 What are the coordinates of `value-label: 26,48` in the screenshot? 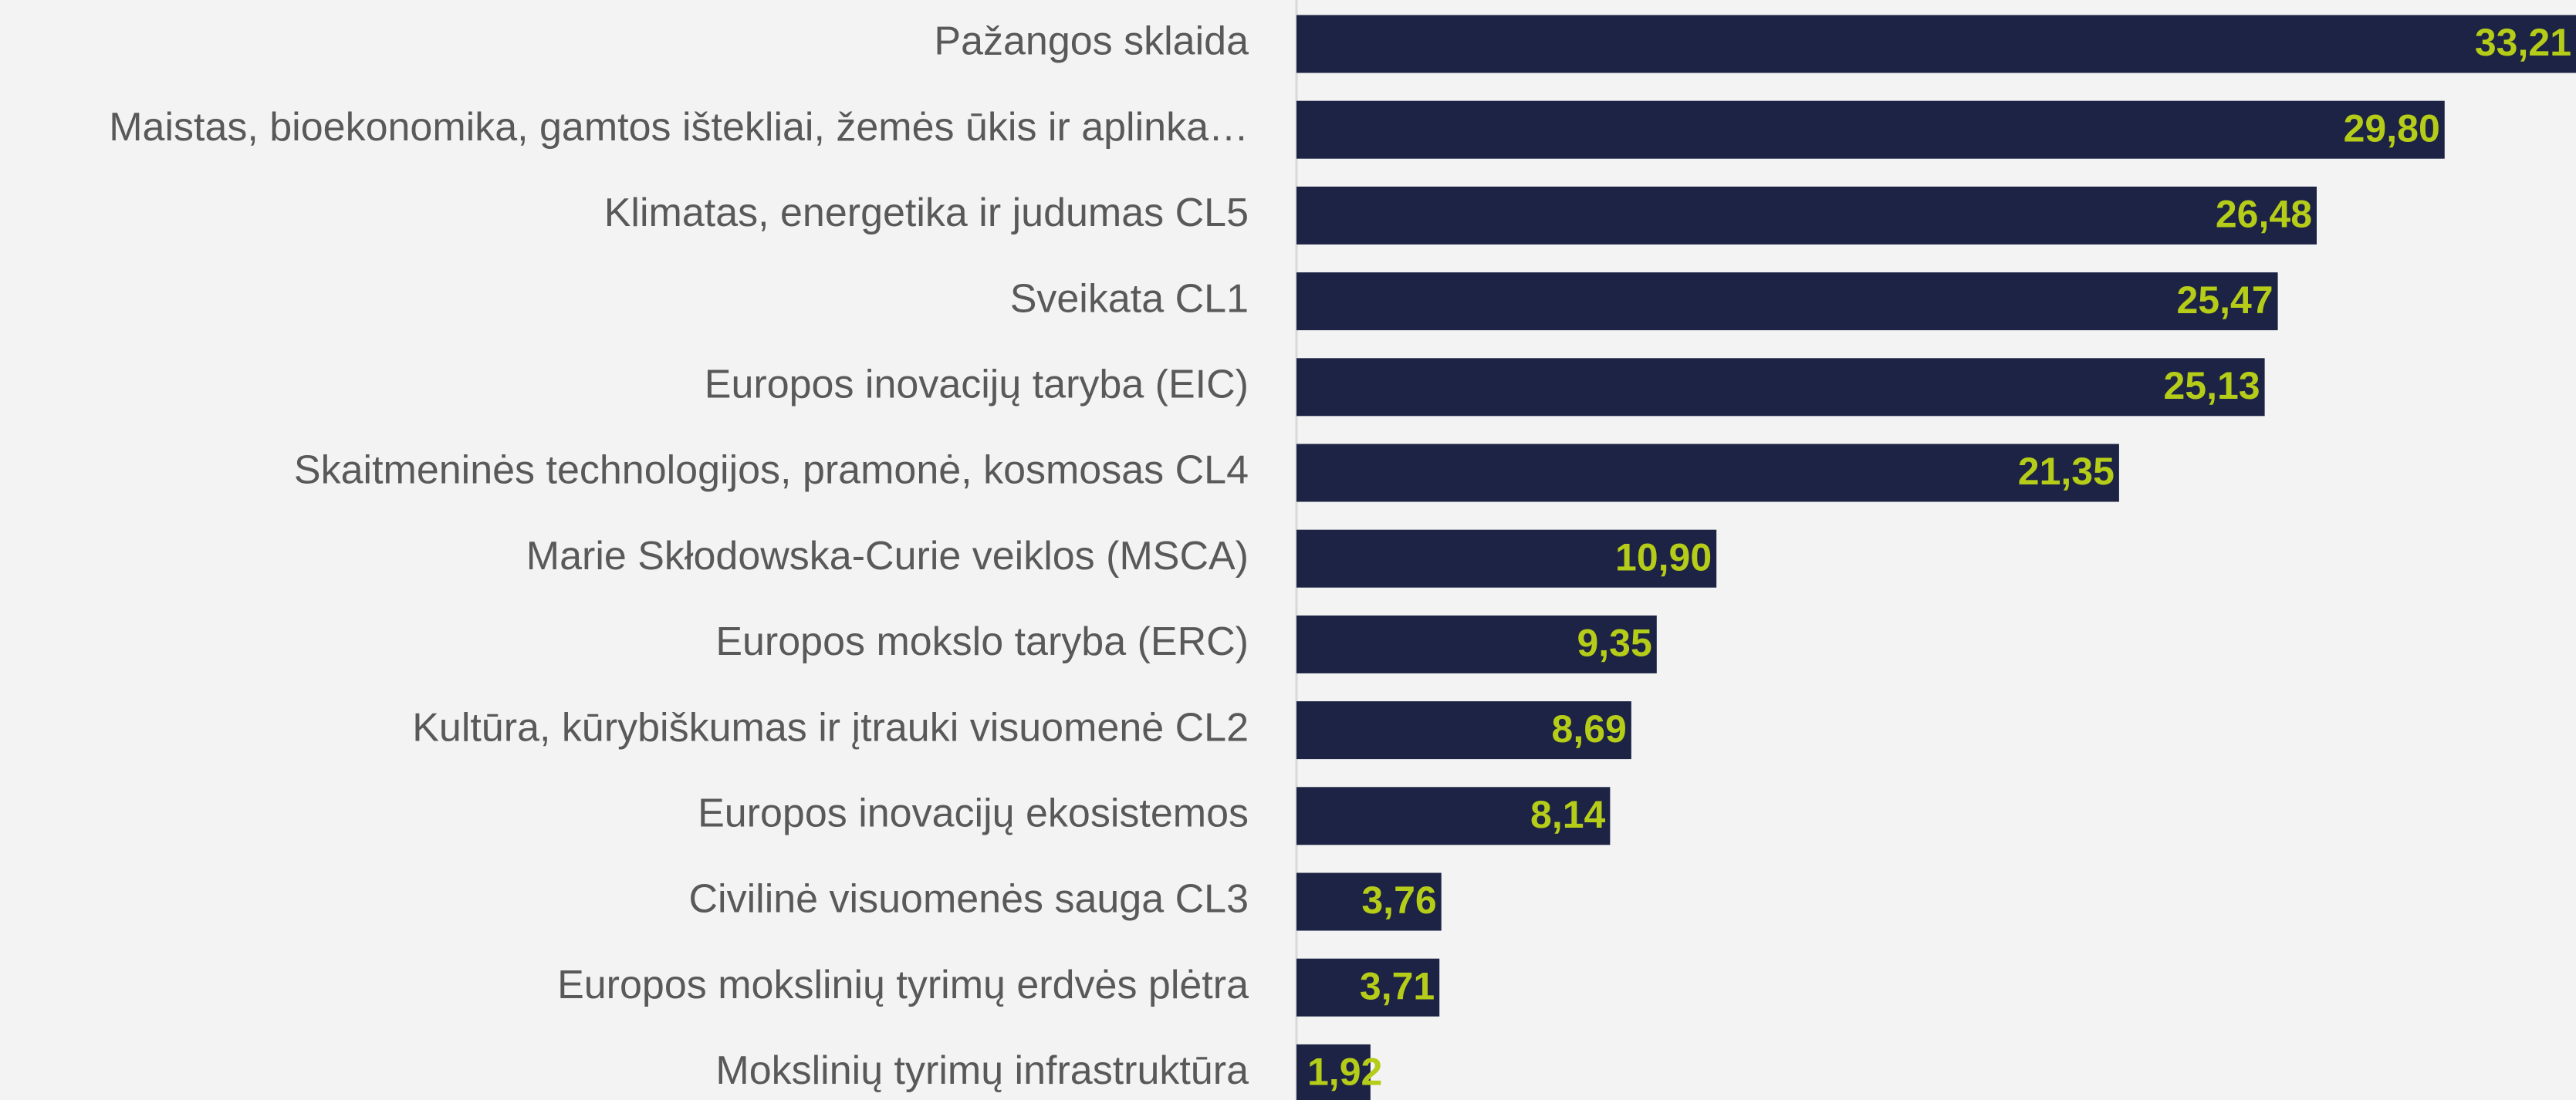 It's located at (2264, 214).